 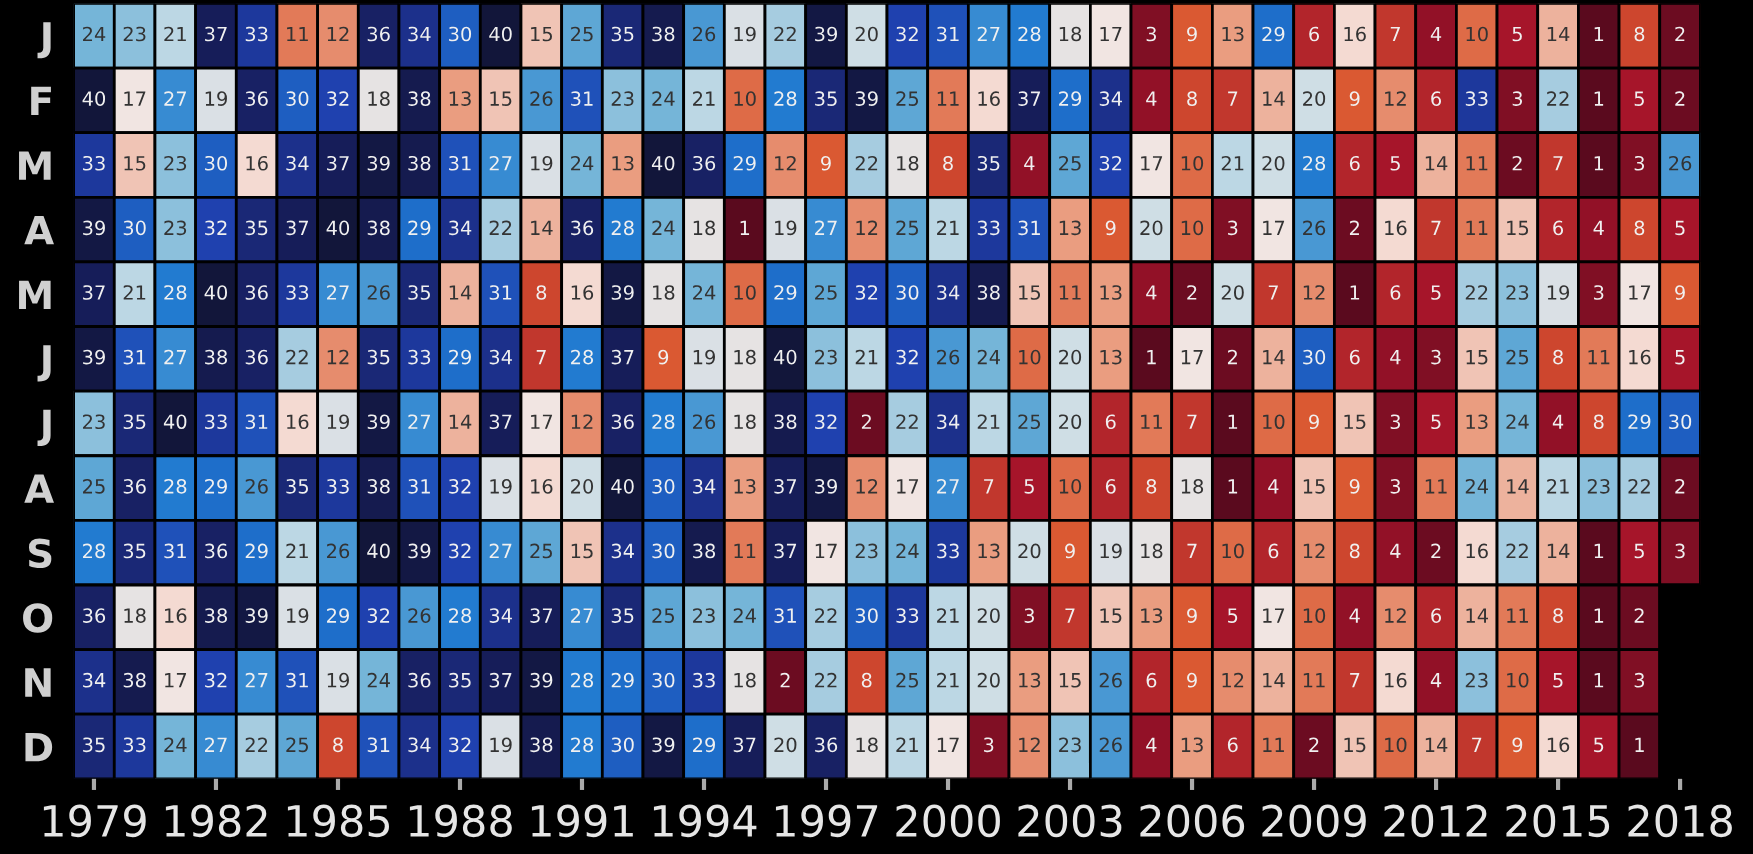 What do you see at coordinates (39, 230) in the screenshot?
I see `y-tick-label: A` at bounding box center [39, 230].